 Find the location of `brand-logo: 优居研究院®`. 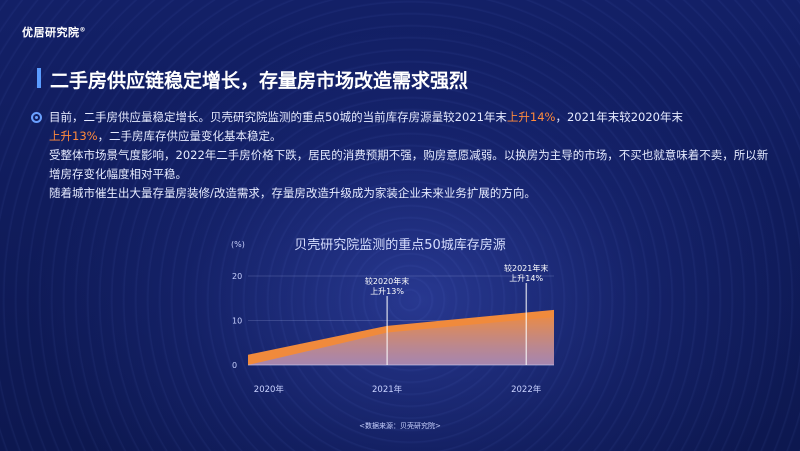

brand-logo: 优居研究院® is located at coordinates (54, 32).